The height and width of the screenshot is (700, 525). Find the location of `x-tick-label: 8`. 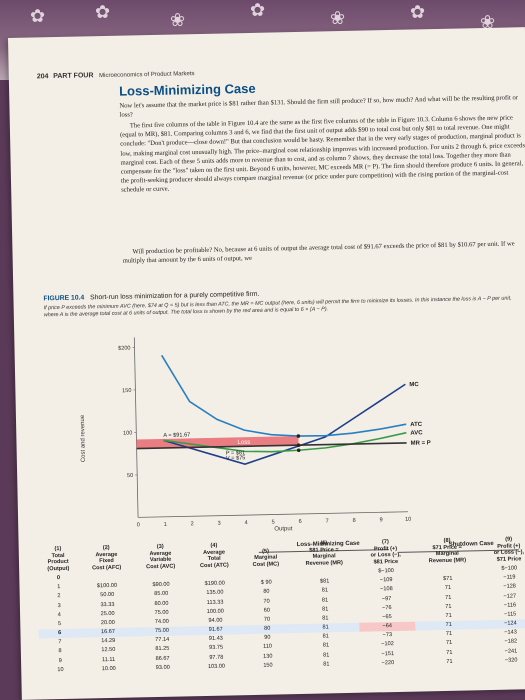

x-tick-label: 8 is located at coordinates (354, 521).